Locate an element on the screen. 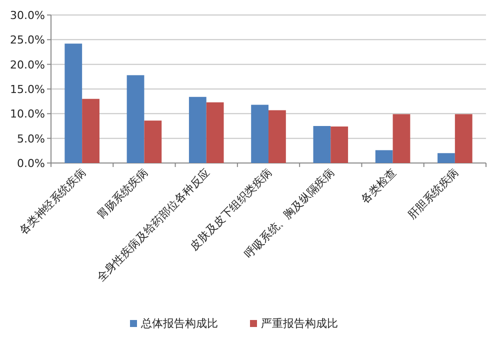 Image resolution: width=500 pixels, height=348 pixels. y-tick-label: 15.0% is located at coordinates (27, 89).